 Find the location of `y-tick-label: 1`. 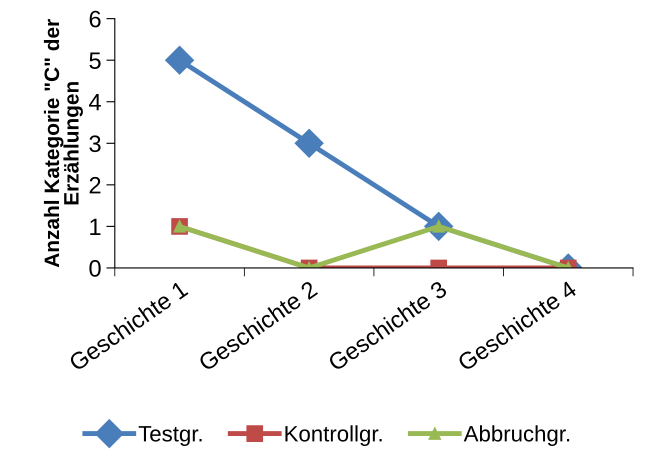

y-tick-label: 1 is located at coordinates (95, 226).